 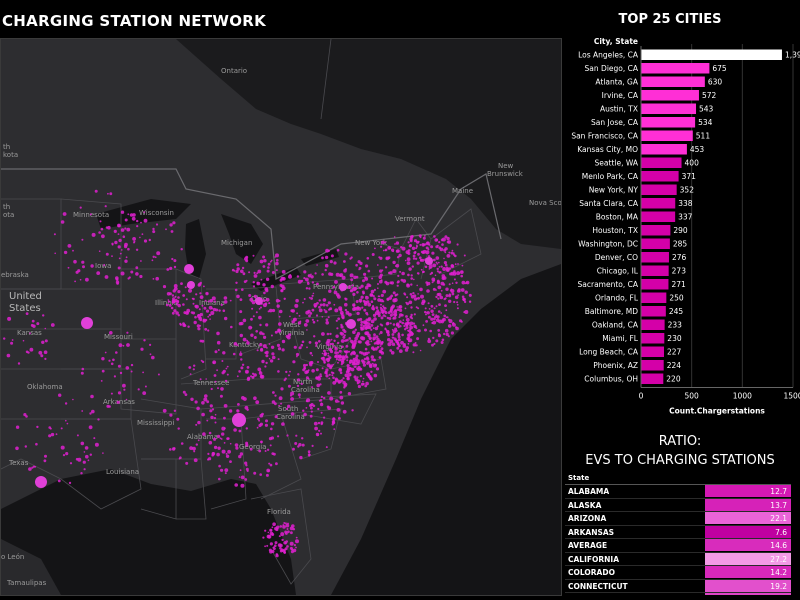 What do you see at coordinates (678, 586) in the screenshot?
I see `ratio-row: CONNECTICUT 19.2` at bounding box center [678, 586].